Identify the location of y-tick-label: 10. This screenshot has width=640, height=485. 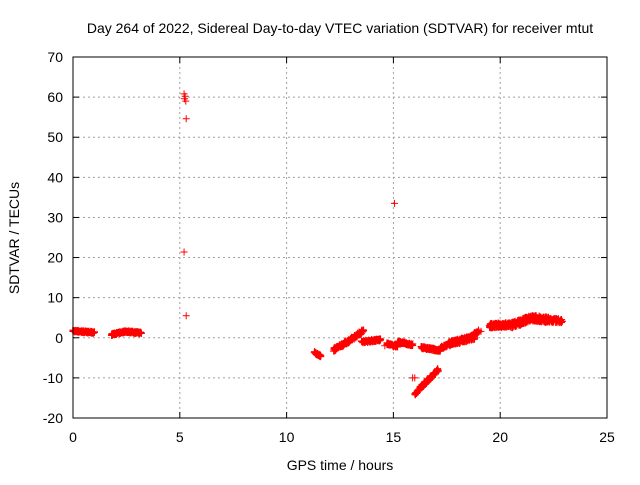
(55, 298).